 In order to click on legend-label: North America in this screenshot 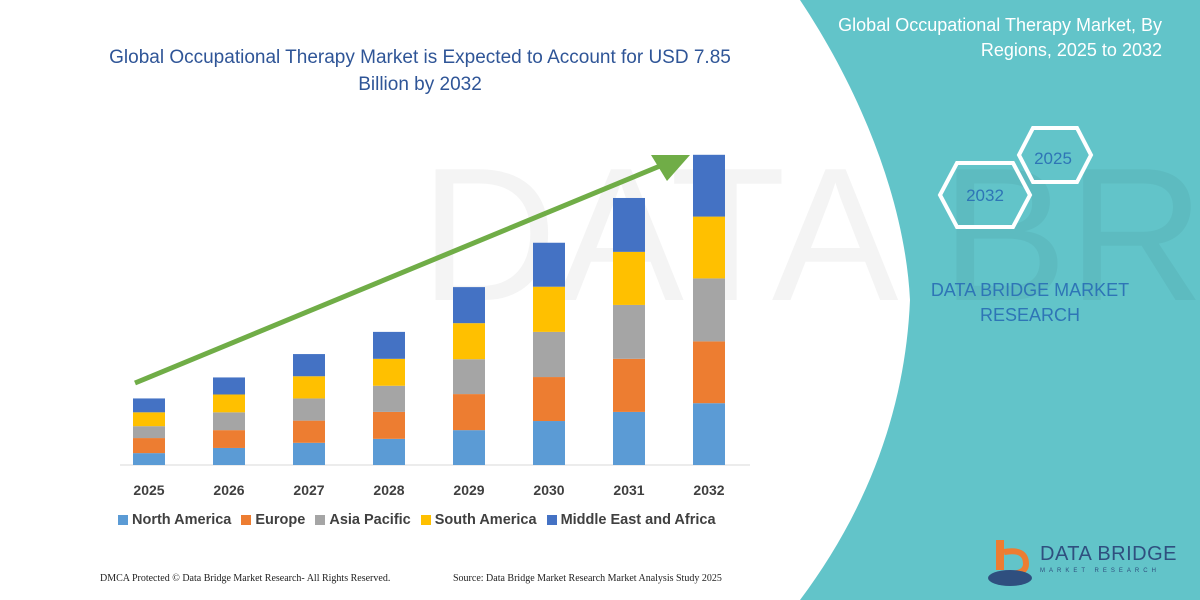, I will do `click(182, 520)`.